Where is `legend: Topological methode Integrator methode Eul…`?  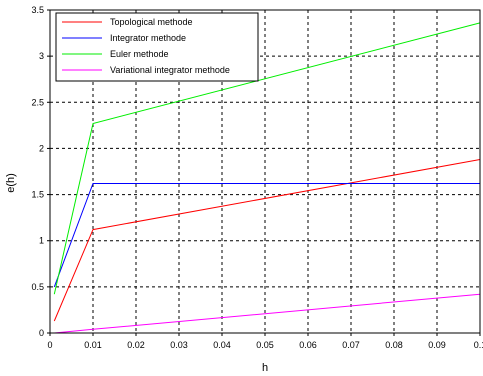
legend: Topological methode Integrator methode Eul… is located at coordinates (157, 47).